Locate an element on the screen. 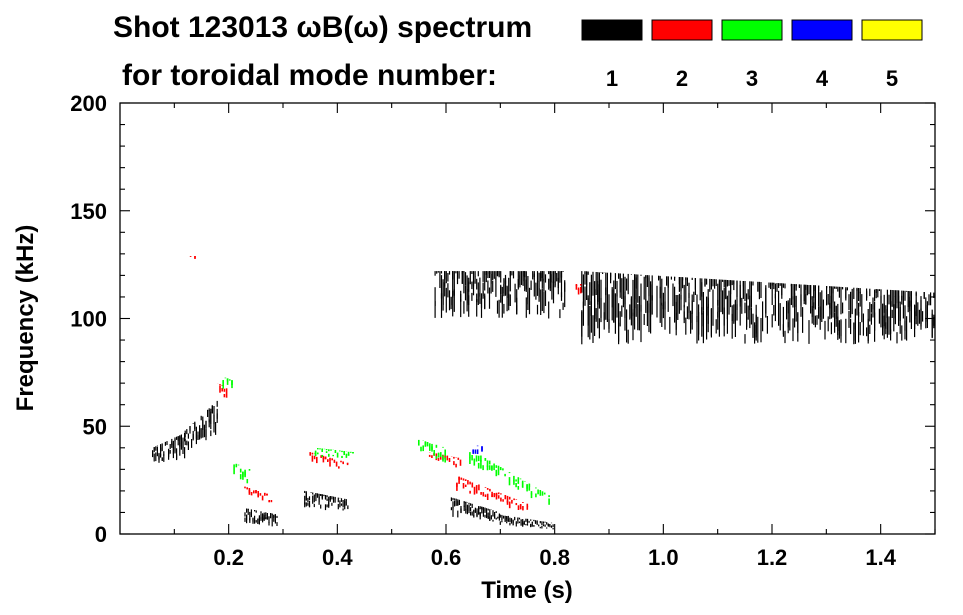 The width and height of the screenshot is (963, 615). x-tick-label: 0.8 is located at coordinates (554, 557).